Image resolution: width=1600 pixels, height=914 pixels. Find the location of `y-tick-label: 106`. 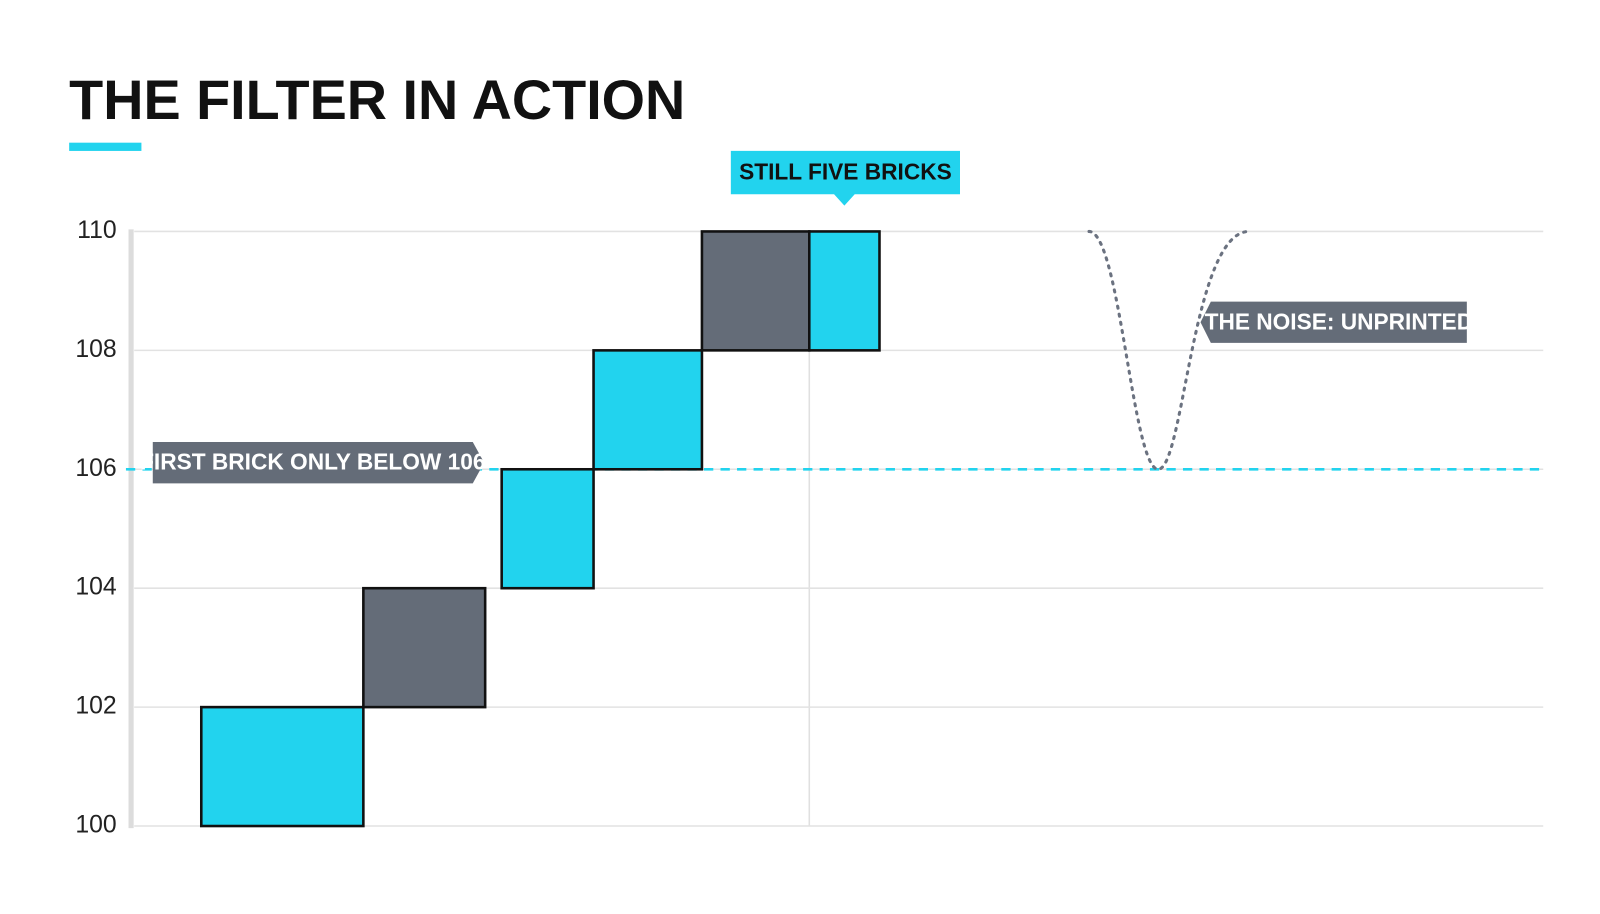

y-tick-label: 106 is located at coordinates (95, 468).